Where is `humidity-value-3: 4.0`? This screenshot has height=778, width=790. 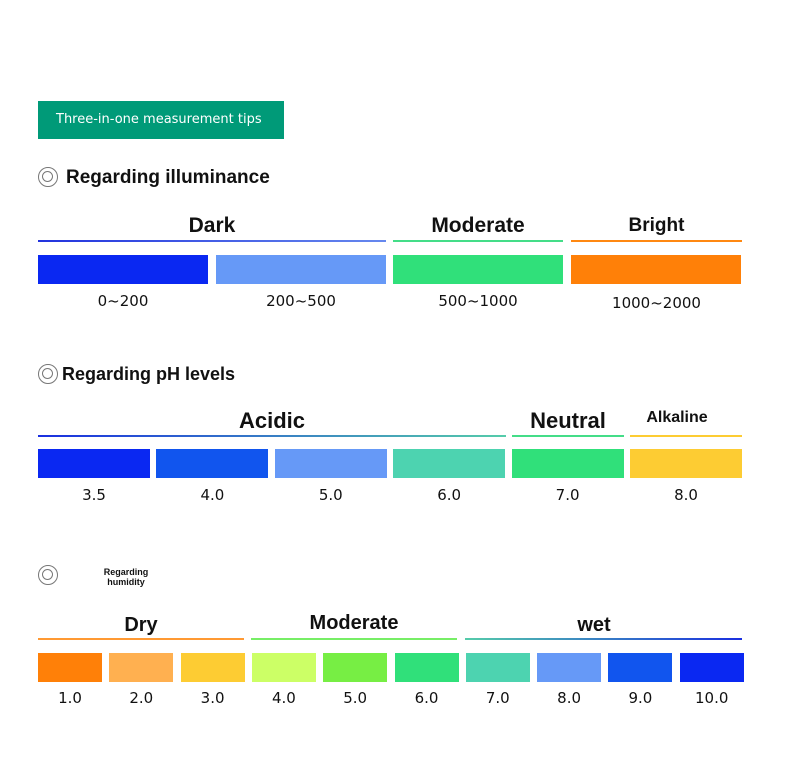 humidity-value-3: 4.0 is located at coordinates (283, 698).